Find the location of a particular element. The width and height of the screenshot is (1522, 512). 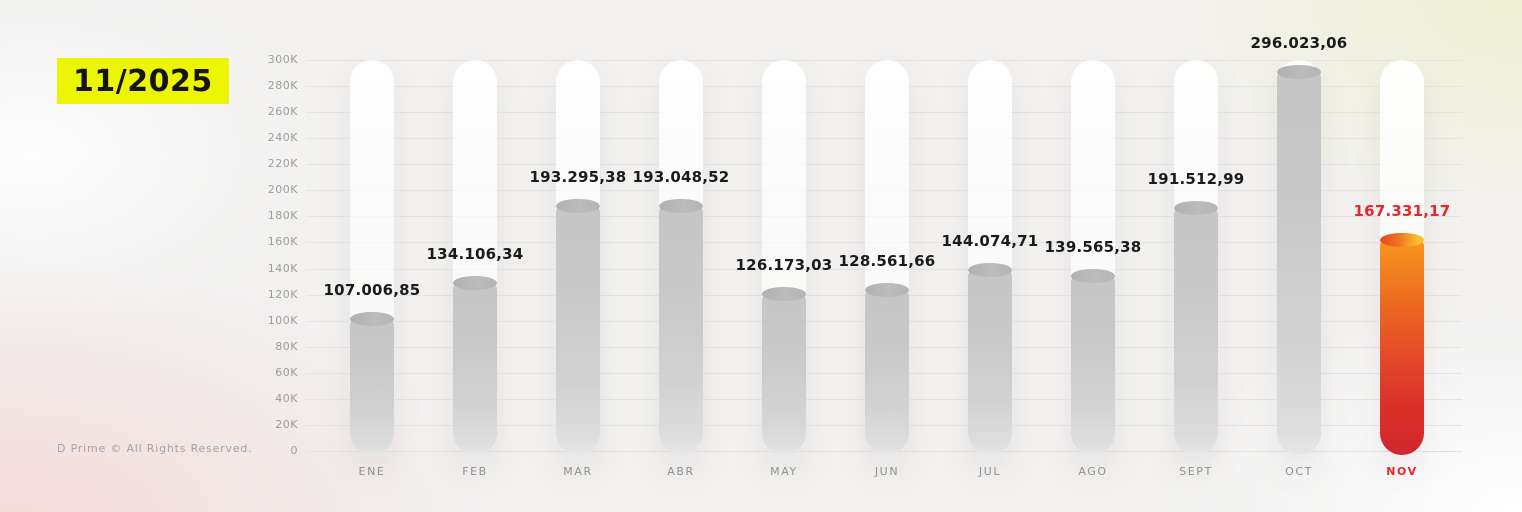

x-axis-month-label: MAR is located at coordinates (578, 471).